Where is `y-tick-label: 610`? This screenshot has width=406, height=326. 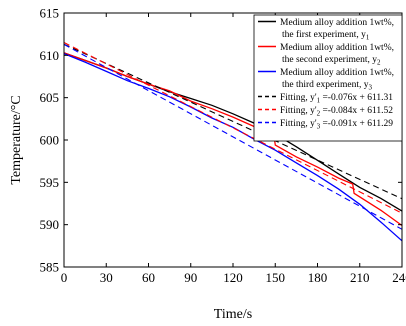 y-tick-label: 610 is located at coordinates (50, 55).